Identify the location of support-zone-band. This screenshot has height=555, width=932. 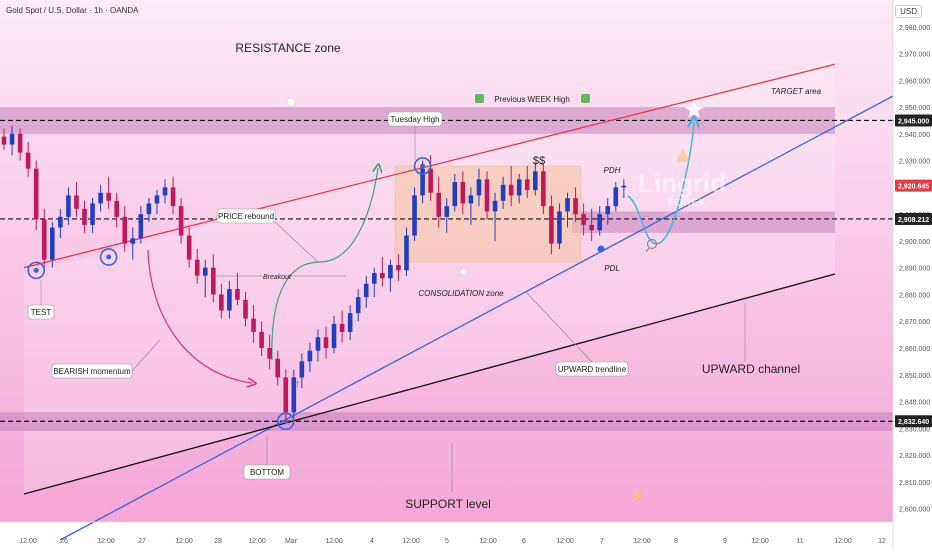
(446, 421).